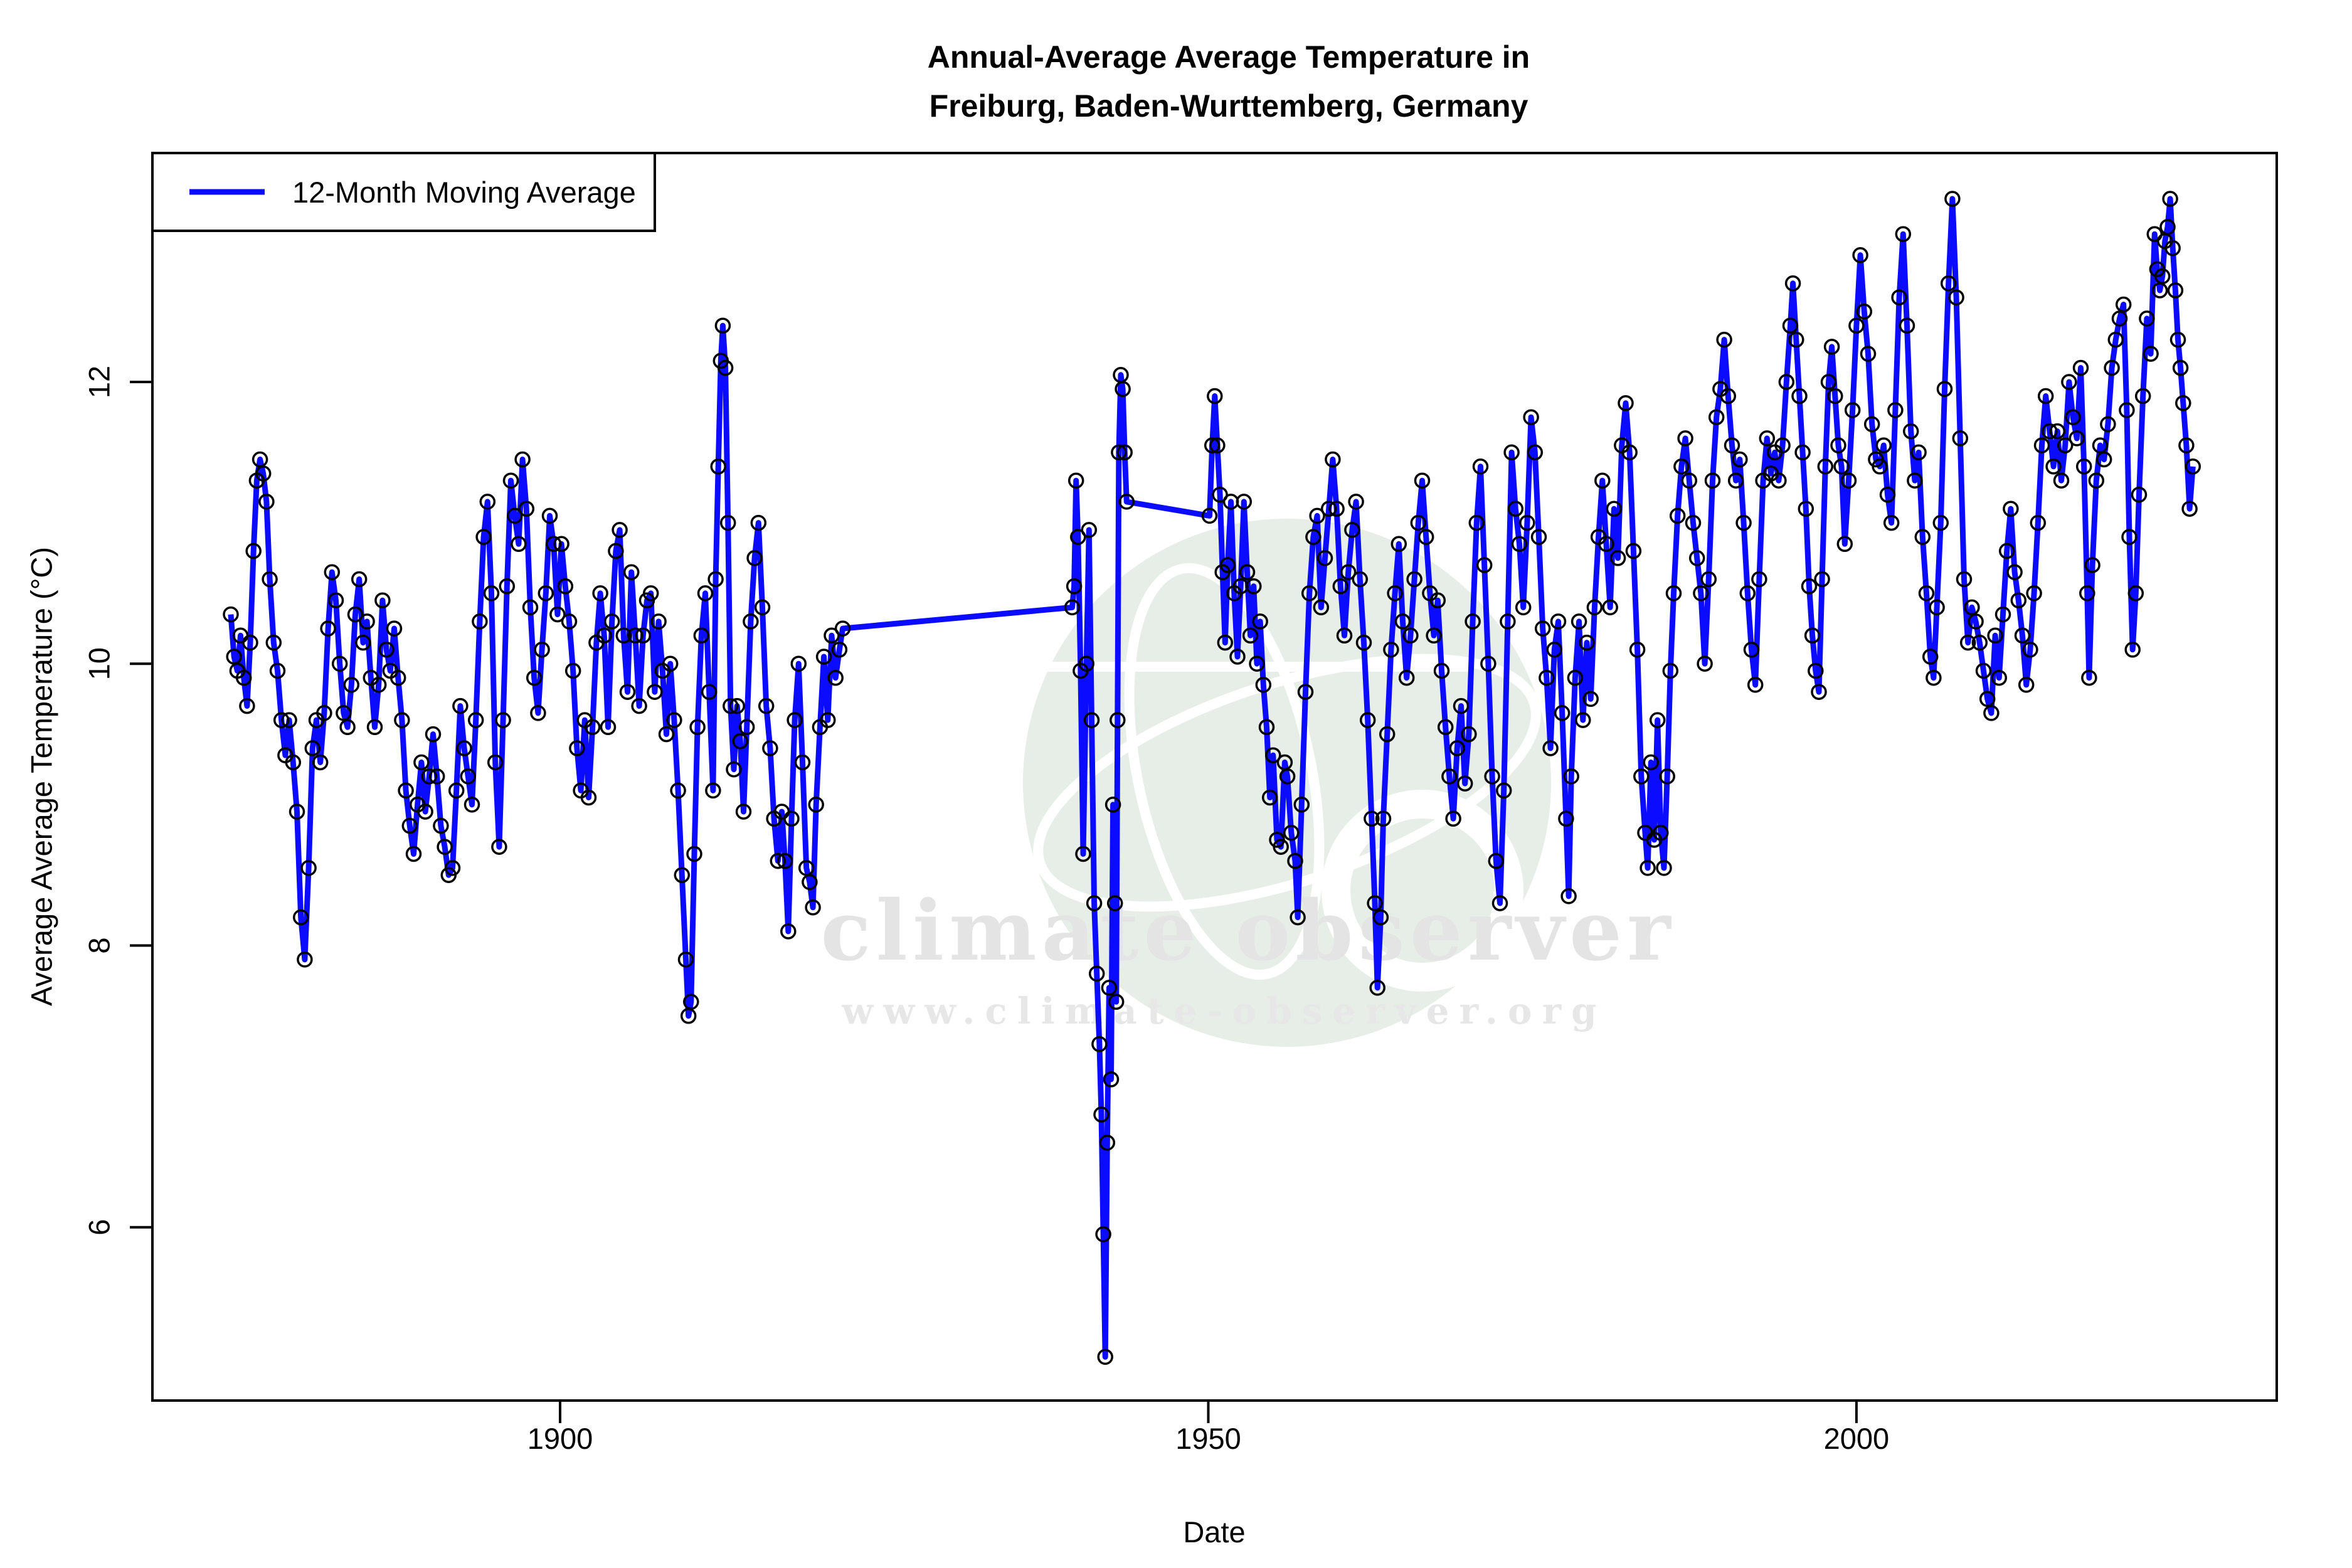 Image resolution: width=2352 pixels, height=1568 pixels. I want to click on x-tick-label: 1950, so click(1208, 1438).